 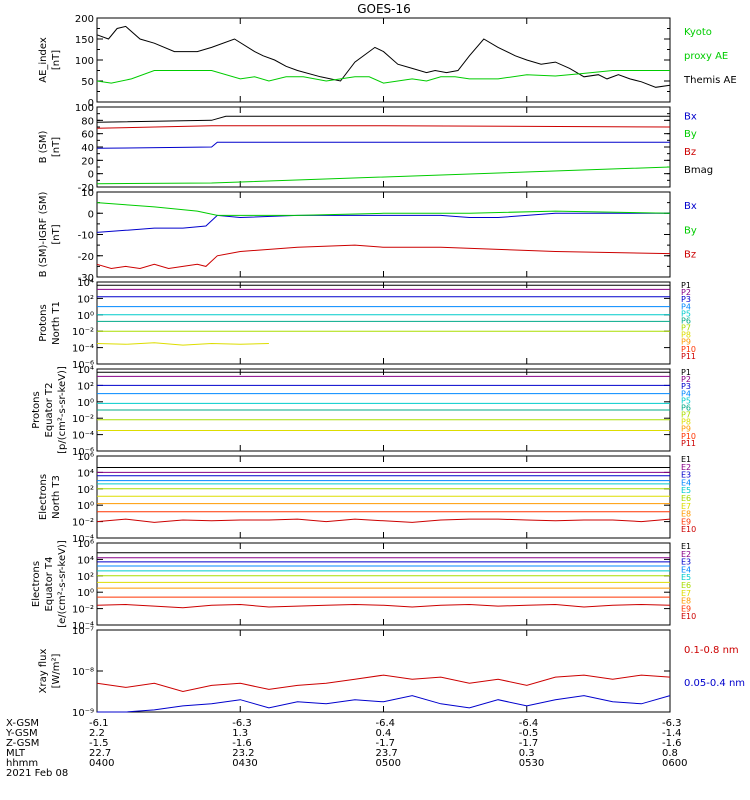 What do you see at coordinates (375, 148) in the screenshot?
I see `panel-b-sm: -20 0 20 40 60 80 100 B (SM) [nT] Bx By Bz Bmag` at bounding box center [375, 148].